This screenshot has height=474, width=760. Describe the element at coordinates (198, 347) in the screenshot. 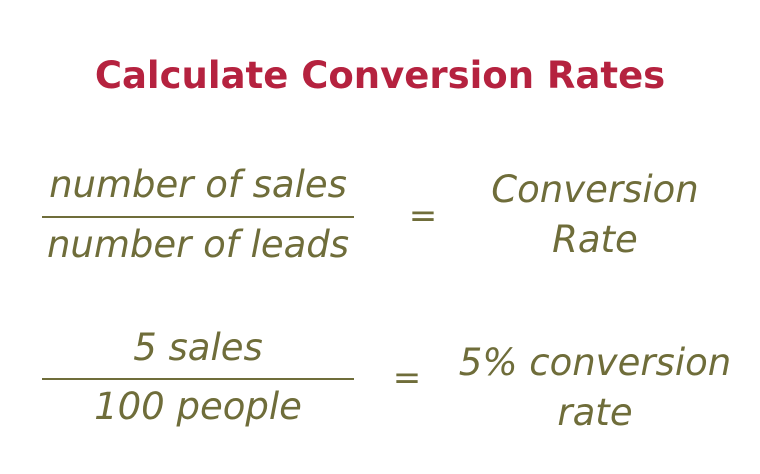

I see `example-numerator: 5 sales` at that location.